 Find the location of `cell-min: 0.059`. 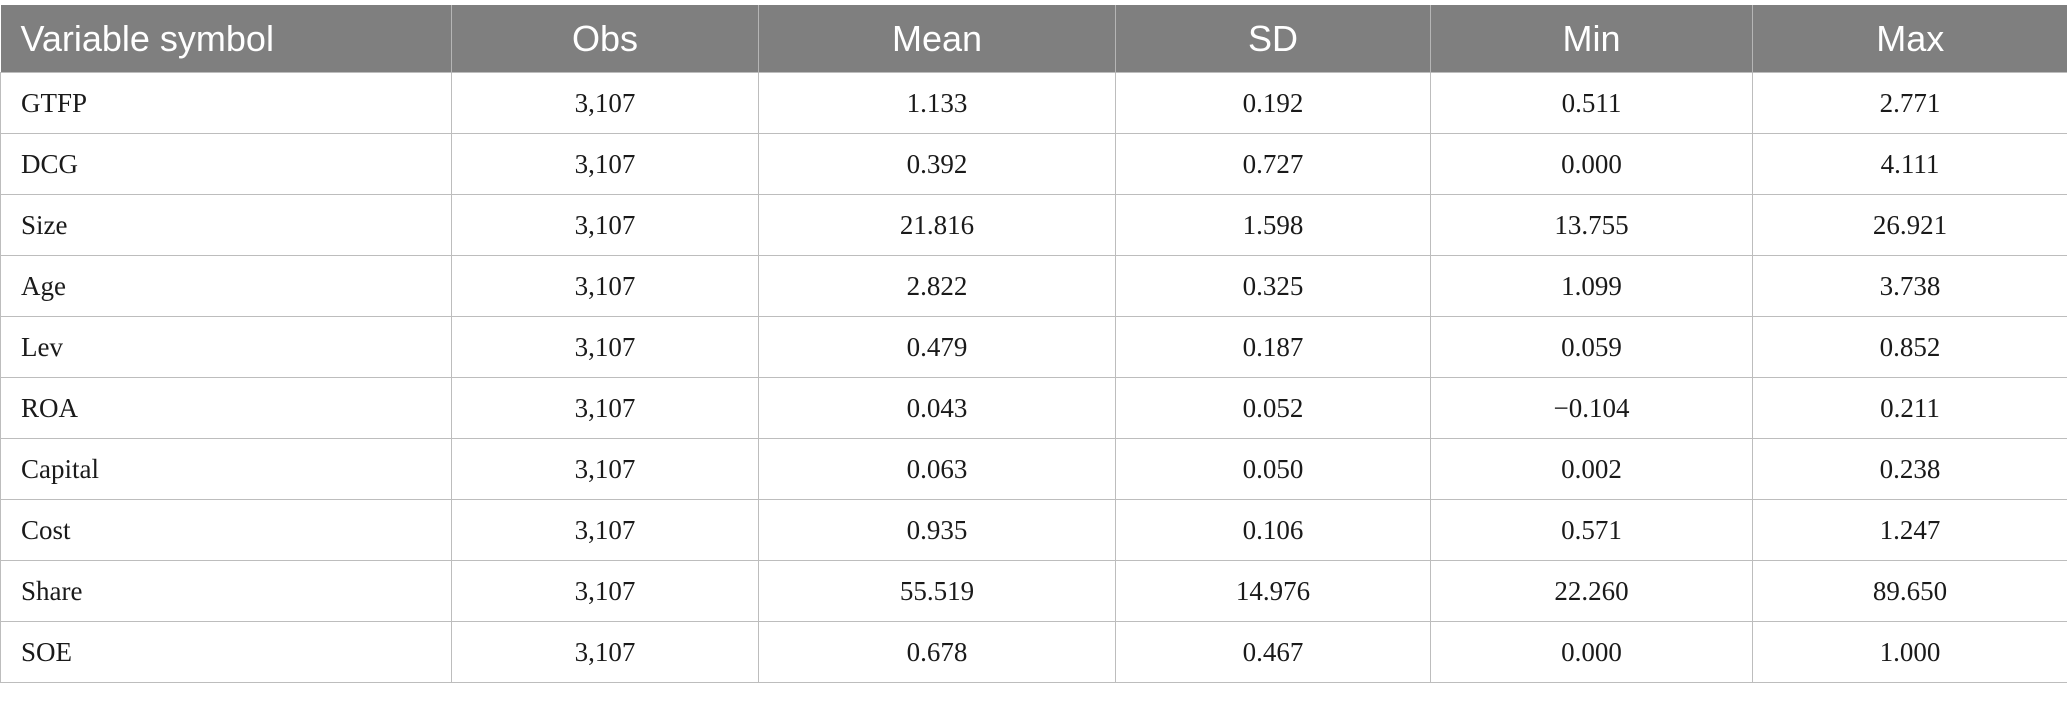

cell-min: 0.059 is located at coordinates (1591, 347).